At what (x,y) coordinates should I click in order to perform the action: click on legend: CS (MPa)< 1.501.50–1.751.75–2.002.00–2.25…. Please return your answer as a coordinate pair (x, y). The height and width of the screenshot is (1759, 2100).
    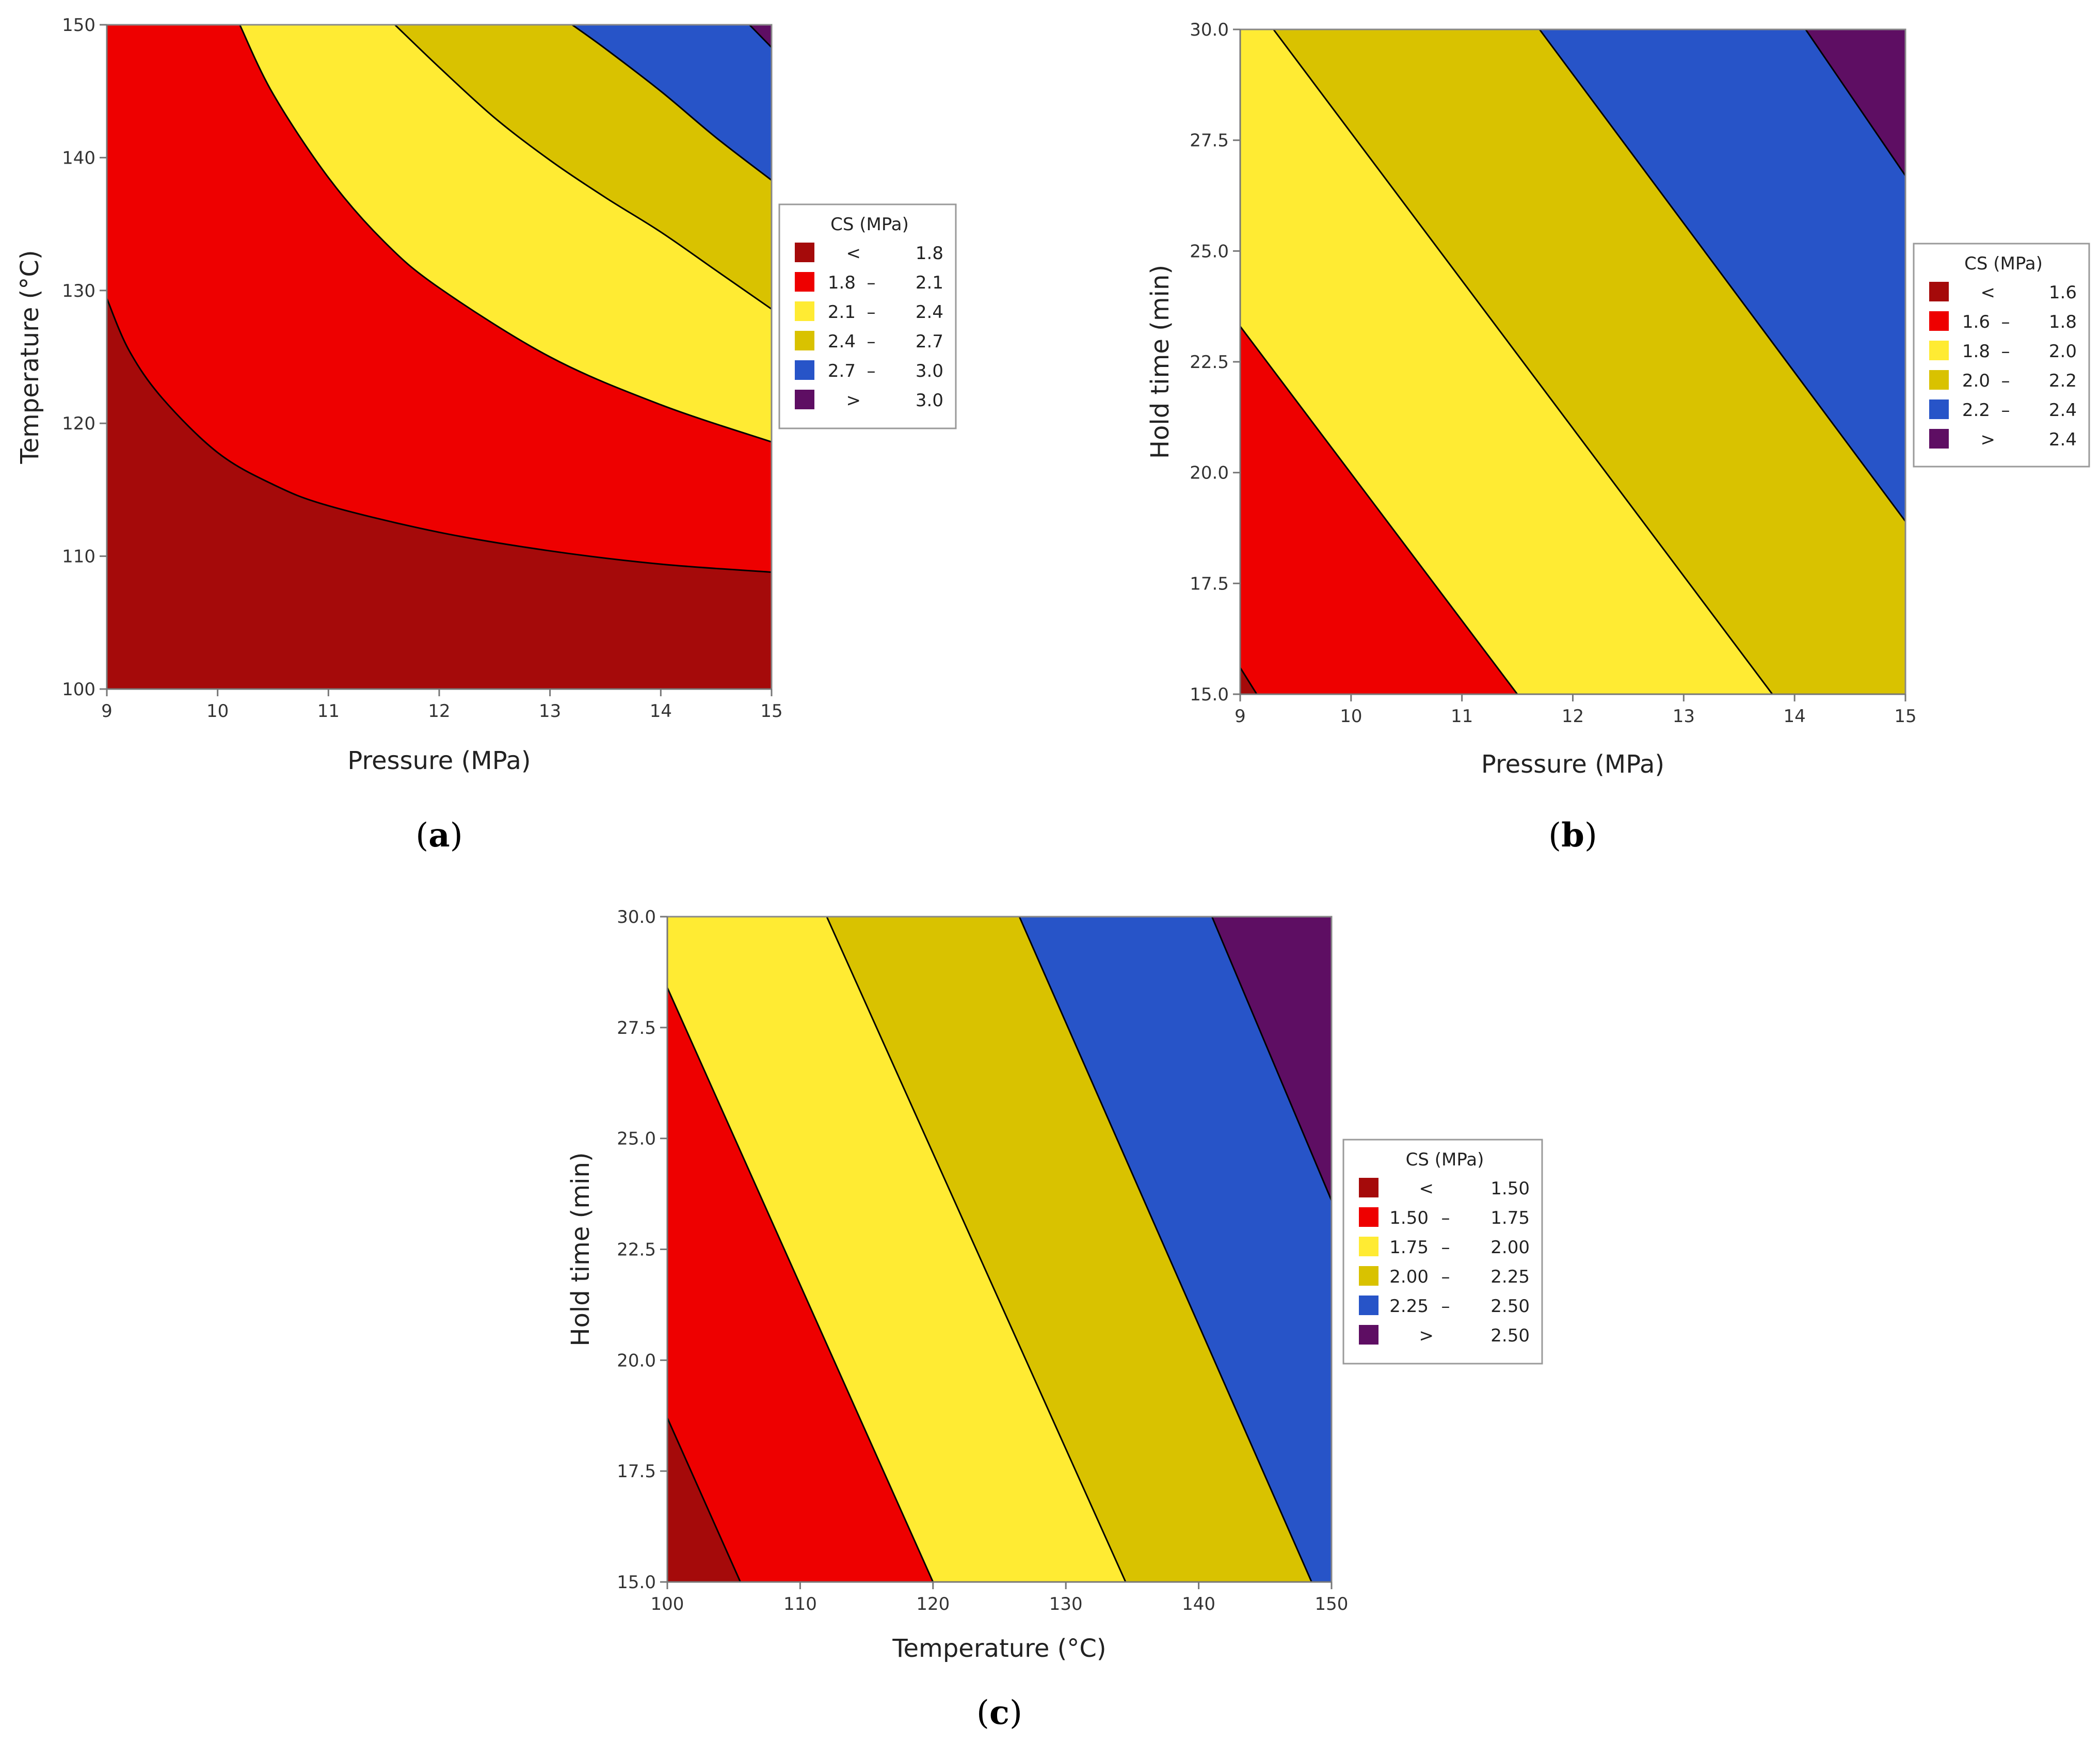
    Looking at the image, I should click on (1442, 1252).